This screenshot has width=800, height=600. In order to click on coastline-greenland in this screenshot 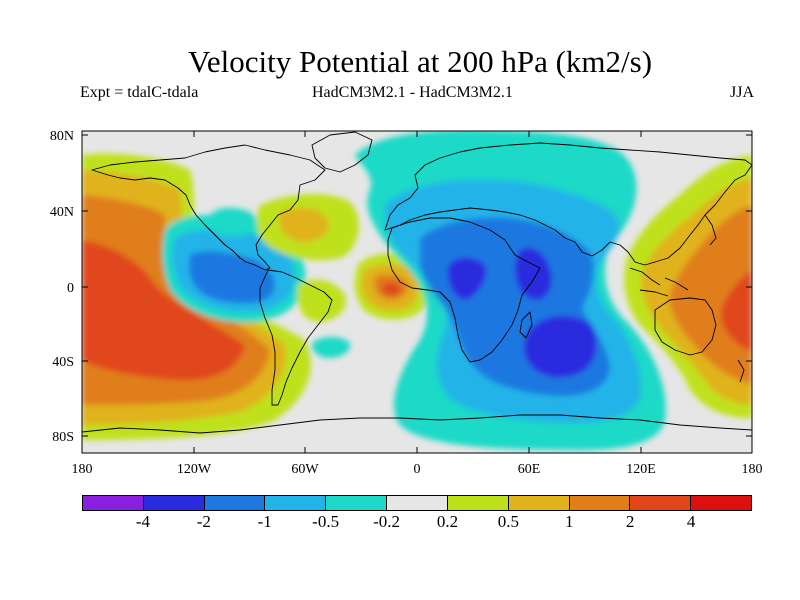, I will do `click(342, 152)`.